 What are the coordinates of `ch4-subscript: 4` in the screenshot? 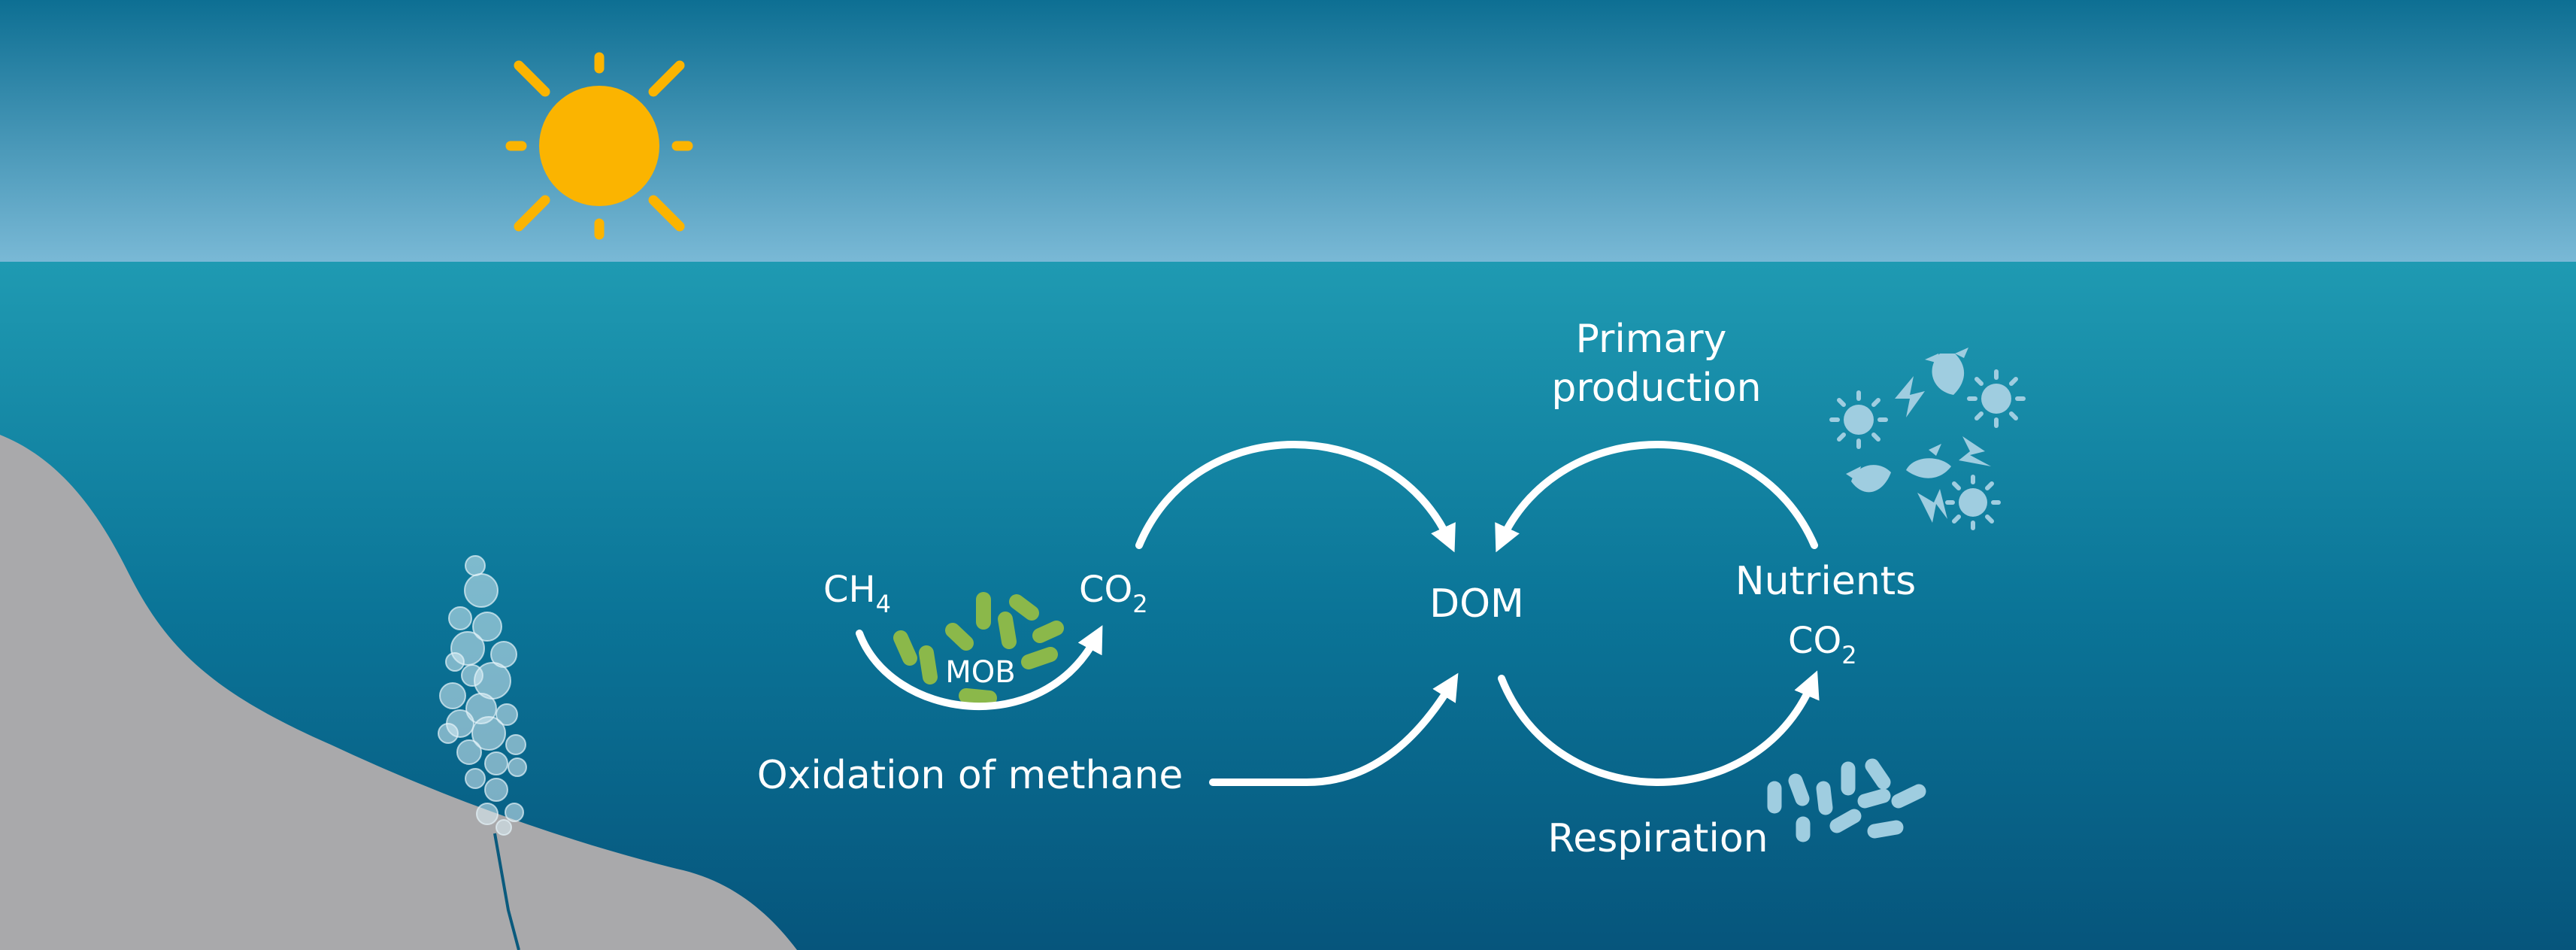 It's located at (883, 604).